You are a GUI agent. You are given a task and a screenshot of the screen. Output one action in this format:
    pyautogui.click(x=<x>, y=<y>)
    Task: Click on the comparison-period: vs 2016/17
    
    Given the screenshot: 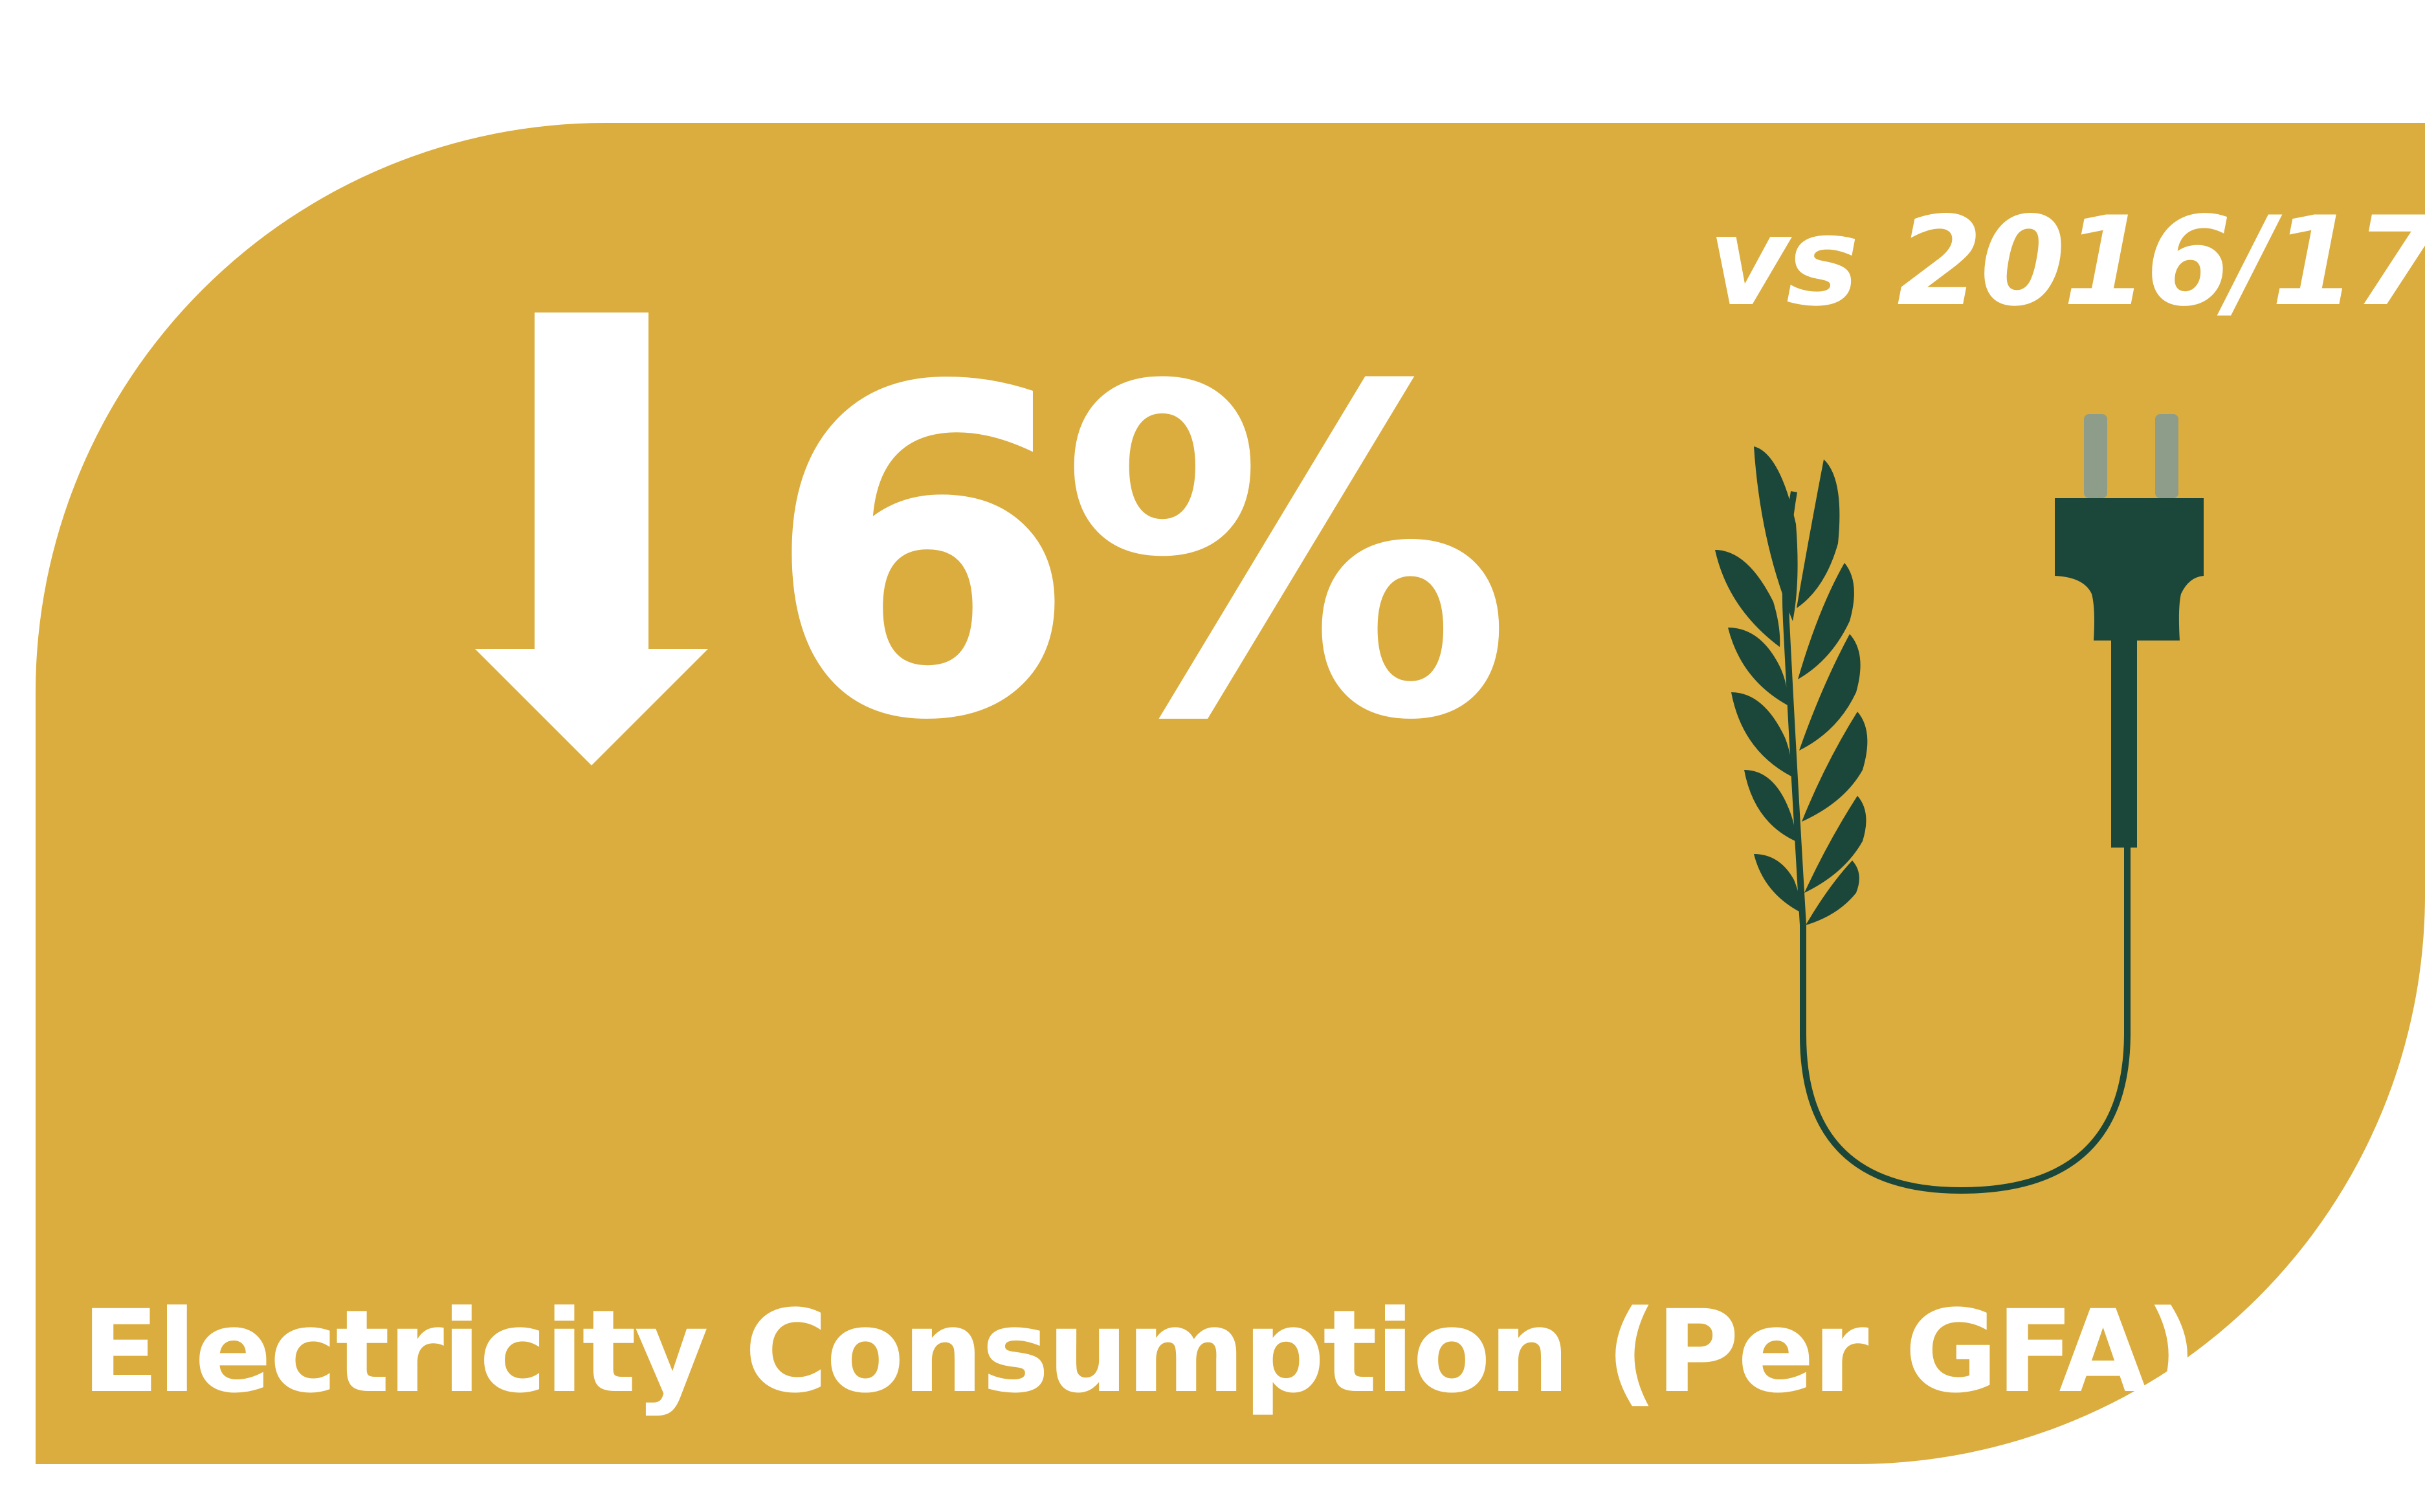 What is the action you would take?
    pyautogui.click(x=2067, y=261)
    